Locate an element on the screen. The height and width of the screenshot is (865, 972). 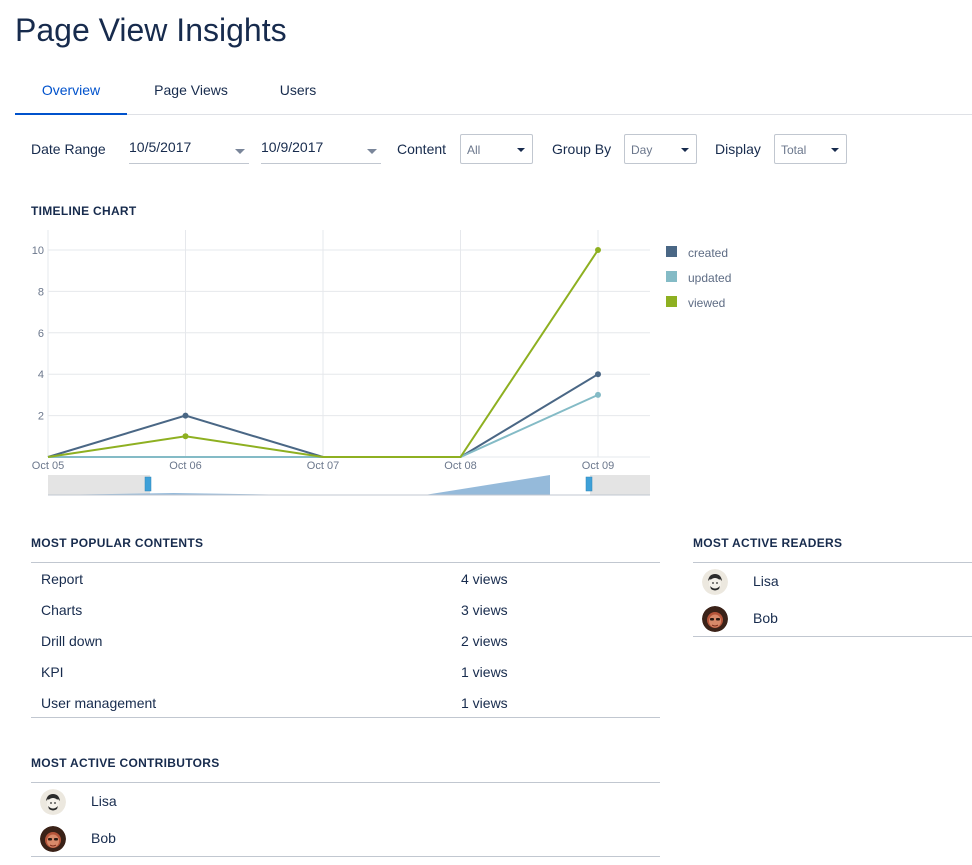
content-name: Drill down is located at coordinates (72, 641).